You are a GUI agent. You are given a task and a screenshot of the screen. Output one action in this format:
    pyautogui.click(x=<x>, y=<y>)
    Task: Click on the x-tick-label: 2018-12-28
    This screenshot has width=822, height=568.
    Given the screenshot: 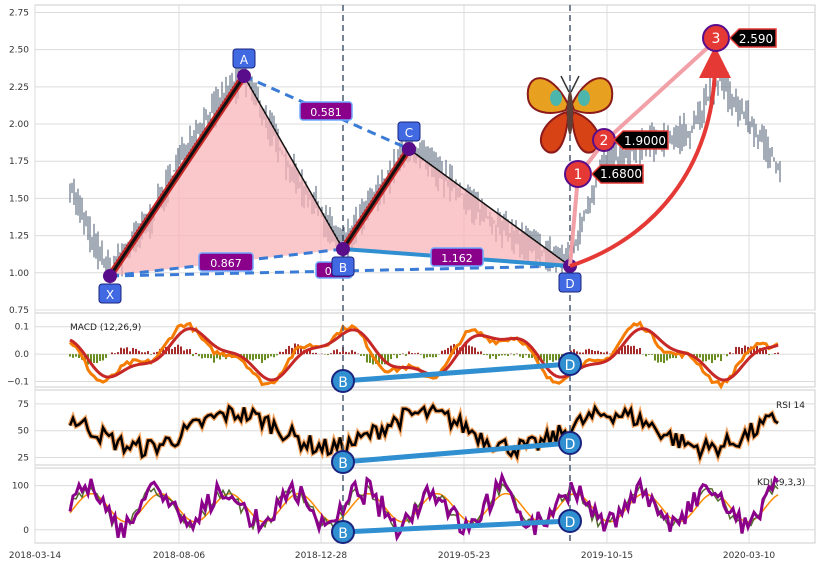 What is the action you would take?
    pyautogui.click(x=321, y=556)
    